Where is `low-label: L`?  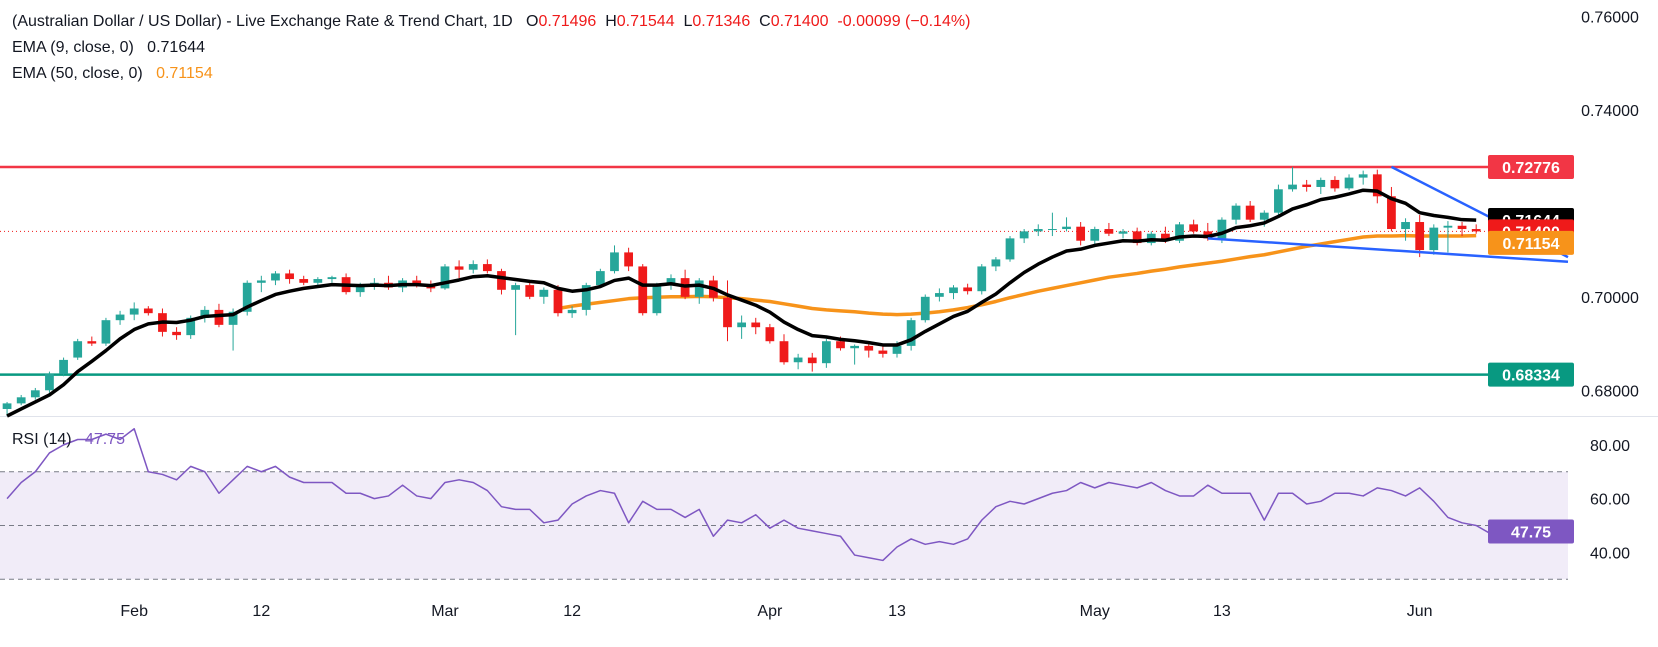 low-label: L is located at coordinates (688, 21).